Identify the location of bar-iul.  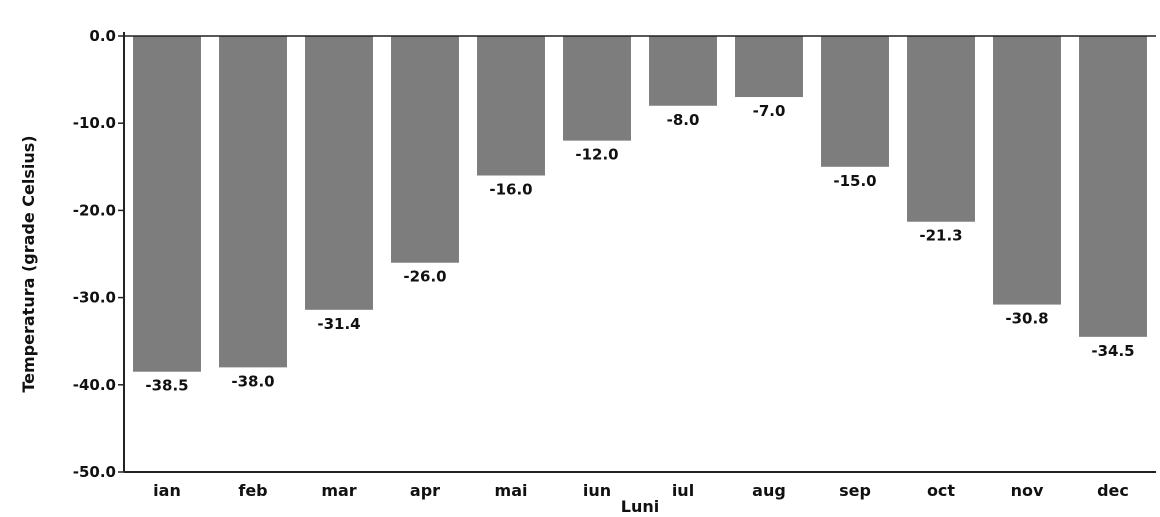
(683, 71).